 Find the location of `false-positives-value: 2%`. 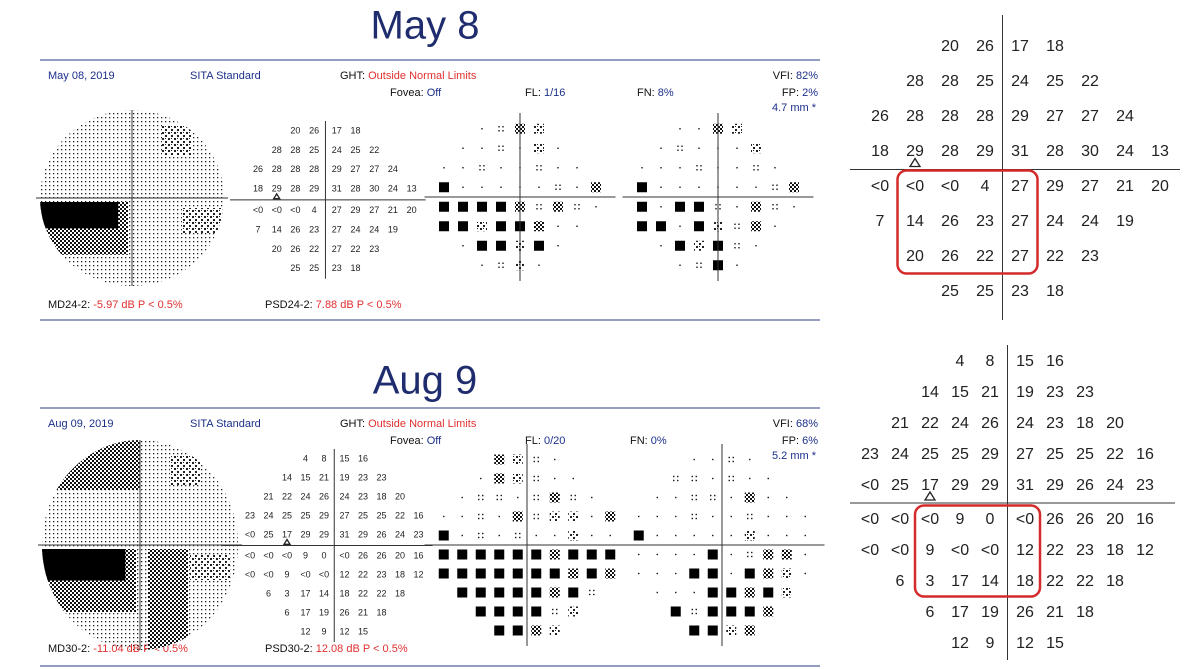

false-positives-value: 2% is located at coordinates (810, 93).